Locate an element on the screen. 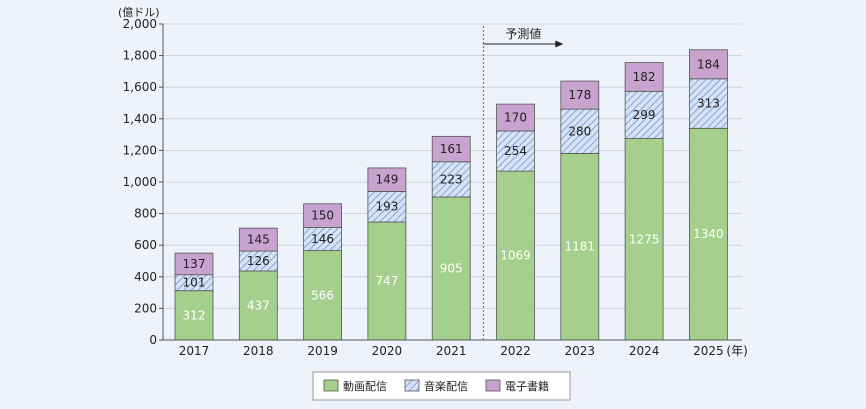  bar-value-label: 1340 is located at coordinates (708, 234).